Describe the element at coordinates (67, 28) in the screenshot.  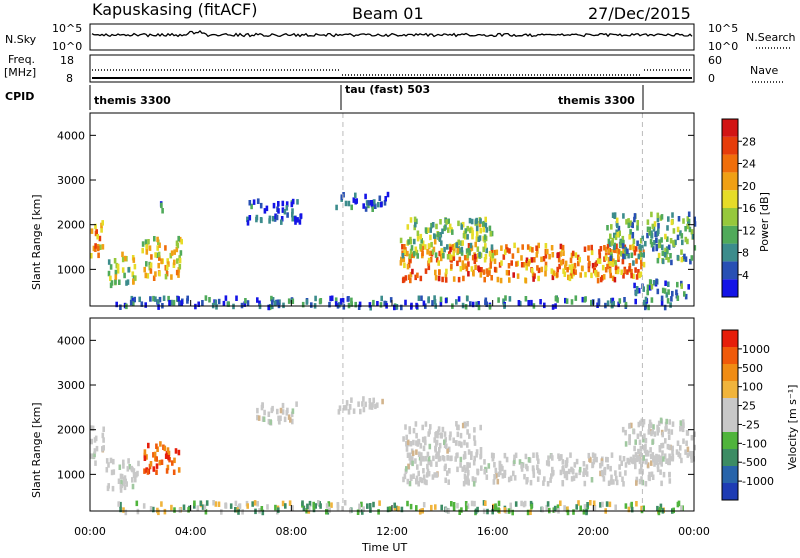
I see `nsky-tick-top: 10^5` at that location.